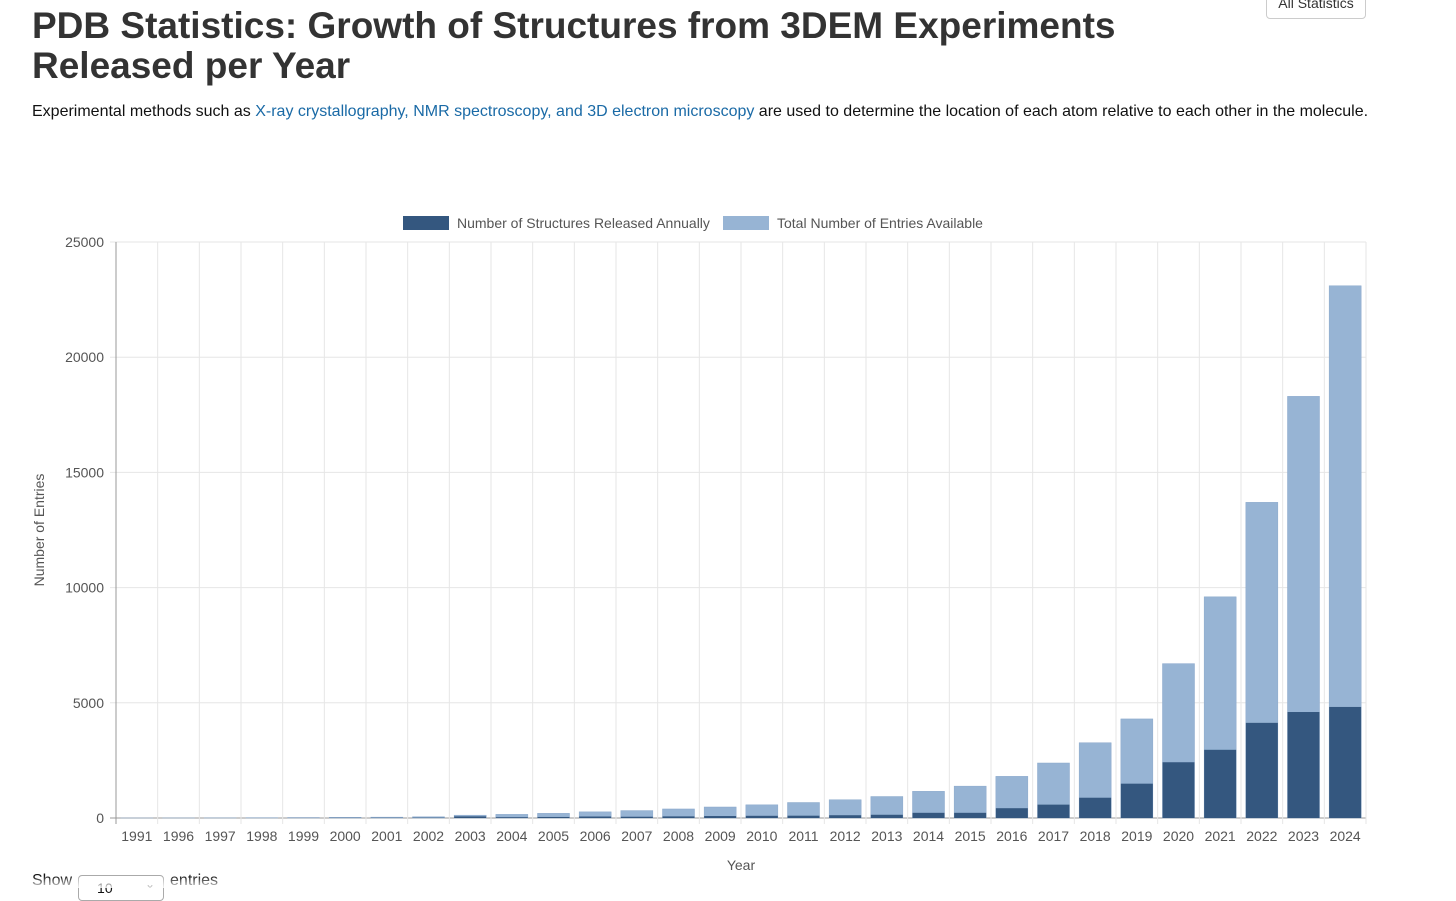 Image resolution: width=1456 pixels, height=901 pixels. I want to click on y-tick-label: 5000, so click(88, 703).